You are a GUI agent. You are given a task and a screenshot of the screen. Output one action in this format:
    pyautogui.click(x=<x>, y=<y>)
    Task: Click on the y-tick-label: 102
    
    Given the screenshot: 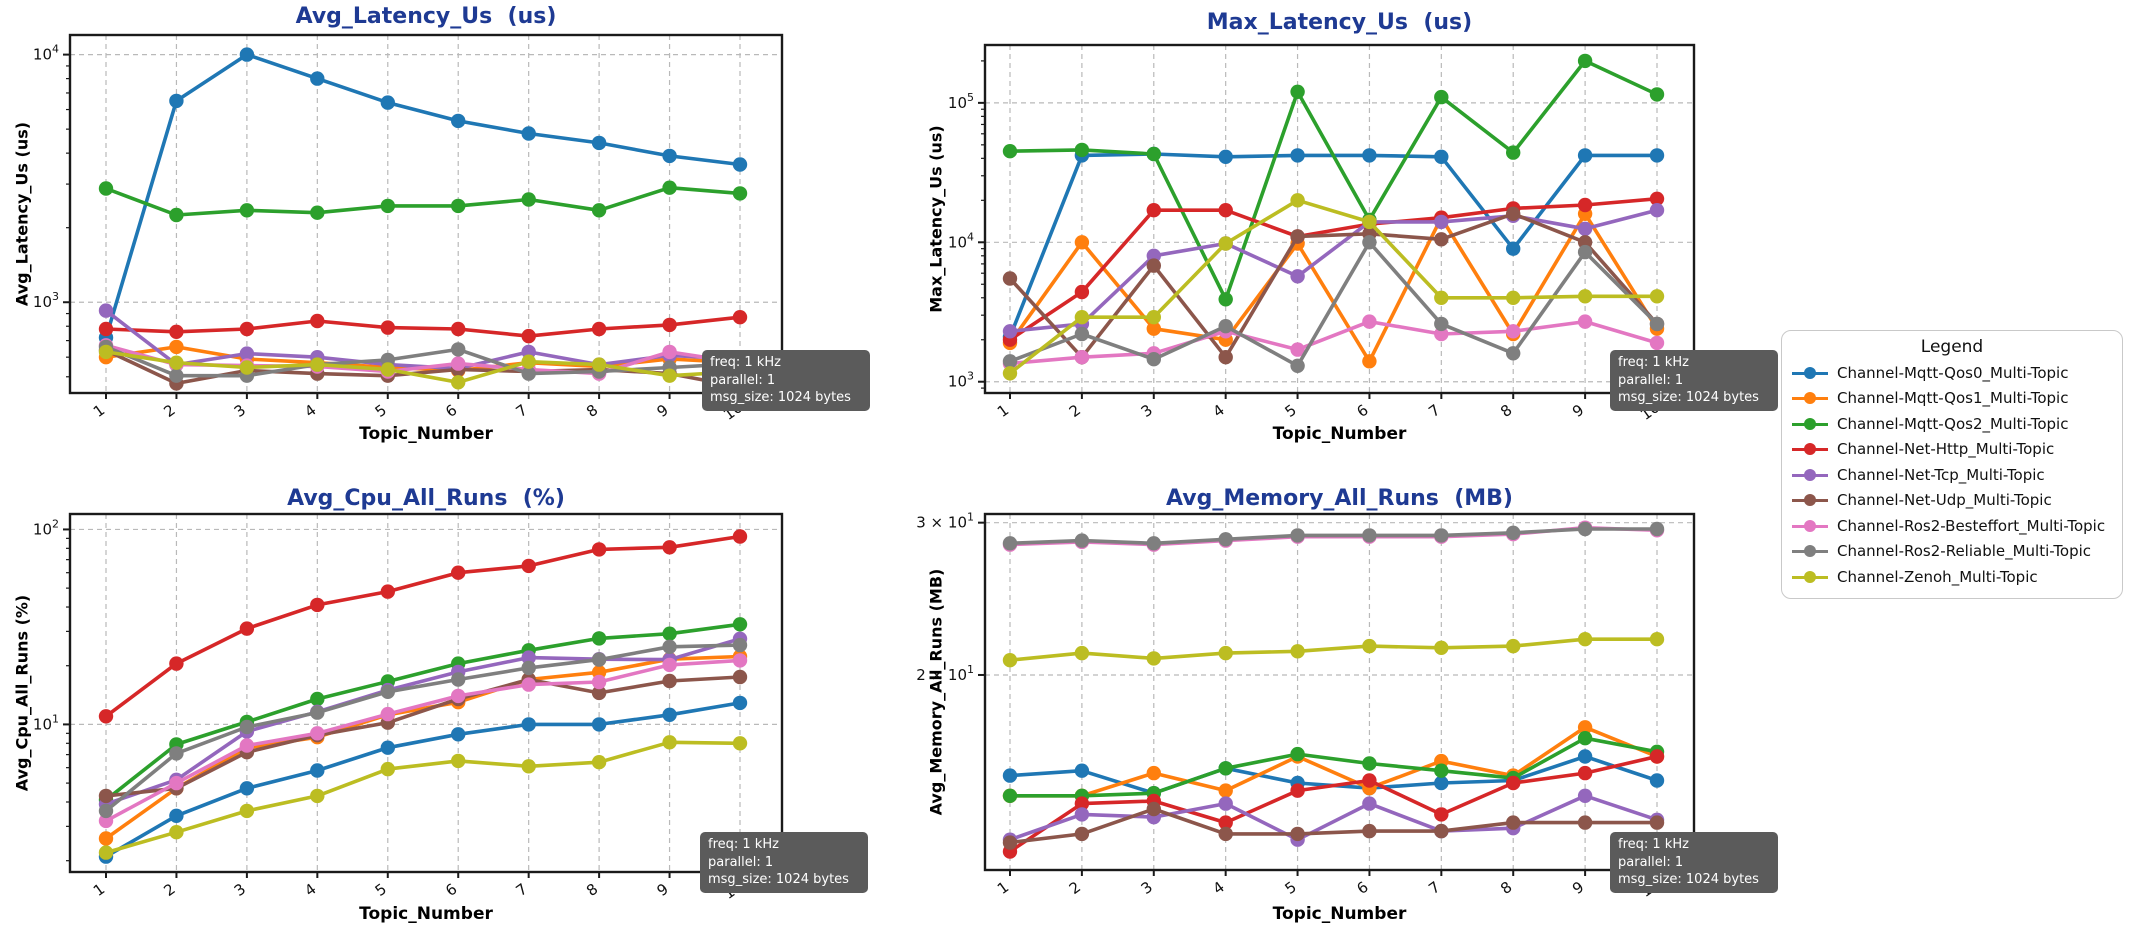 What is the action you would take?
    pyautogui.click(x=46, y=527)
    